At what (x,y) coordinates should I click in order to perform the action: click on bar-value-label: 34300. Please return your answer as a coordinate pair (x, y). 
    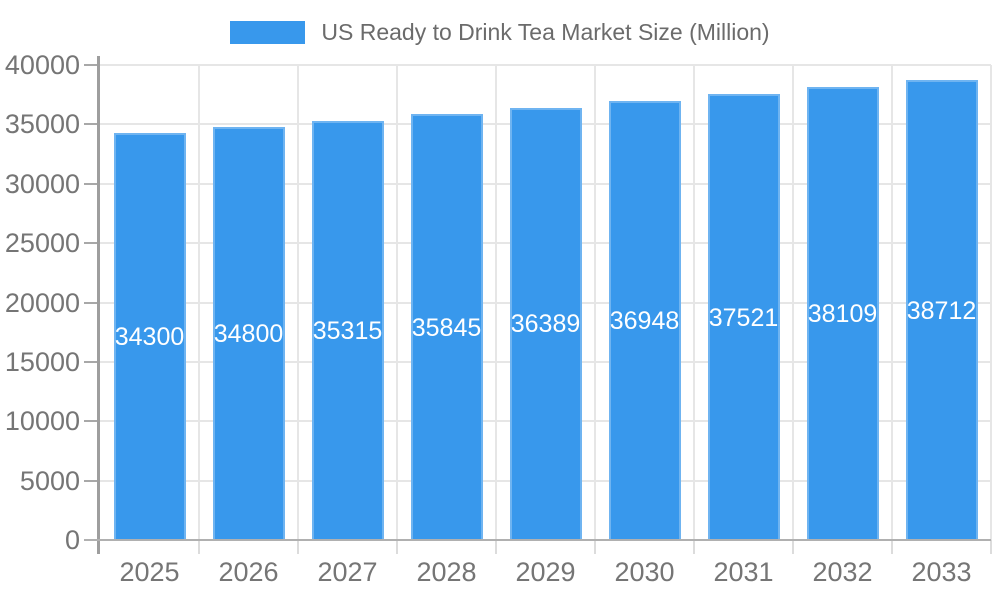
    Looking at the image, I should click on (149, 336).